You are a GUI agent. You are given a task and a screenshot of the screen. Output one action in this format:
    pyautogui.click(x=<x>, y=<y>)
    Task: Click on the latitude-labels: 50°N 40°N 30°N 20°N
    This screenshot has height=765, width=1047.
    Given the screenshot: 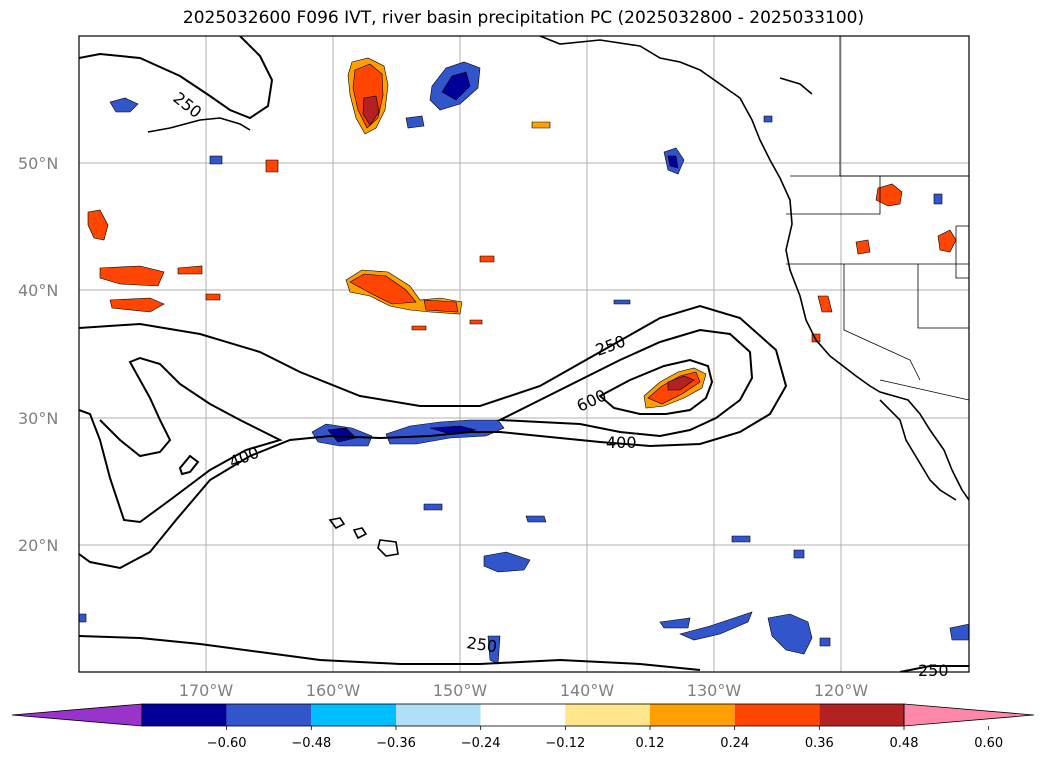 What is the action you would take?
    pyautogui.click(x=38, y=354)
    